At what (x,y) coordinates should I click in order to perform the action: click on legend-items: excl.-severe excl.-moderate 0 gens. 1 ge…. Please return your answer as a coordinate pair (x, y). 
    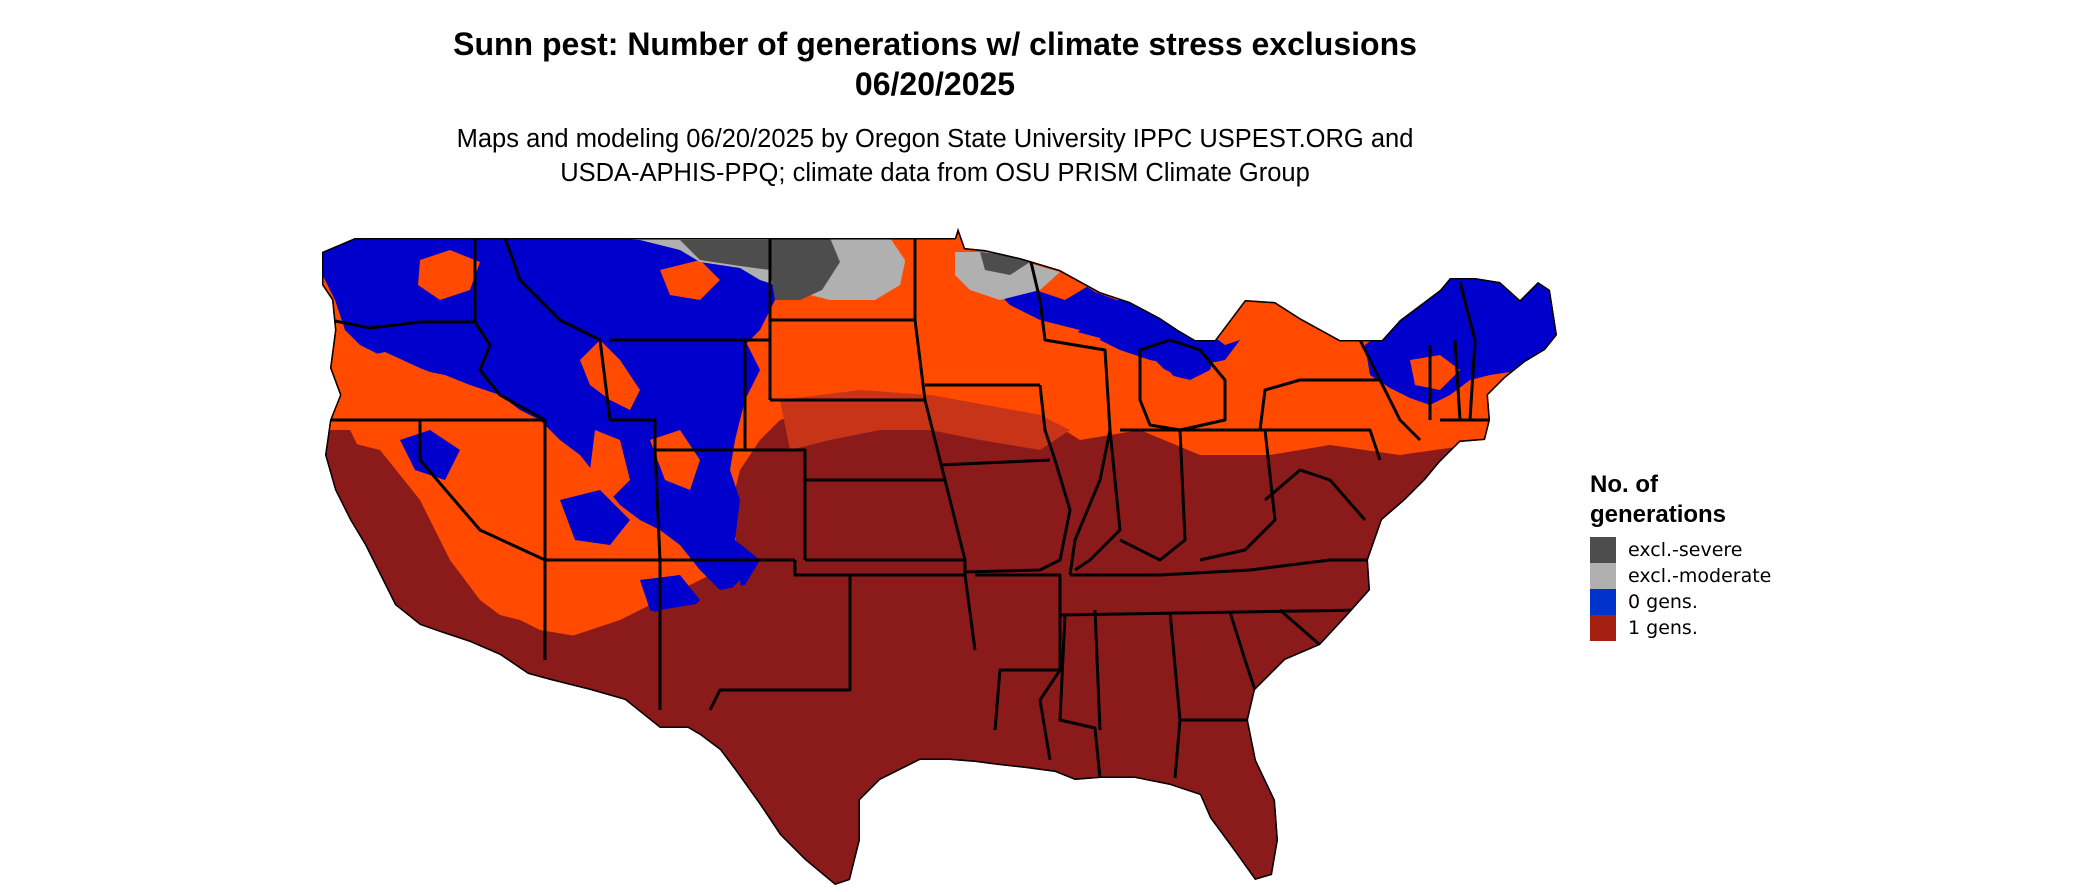
    Looking at the image, I should click on (1680, 589).